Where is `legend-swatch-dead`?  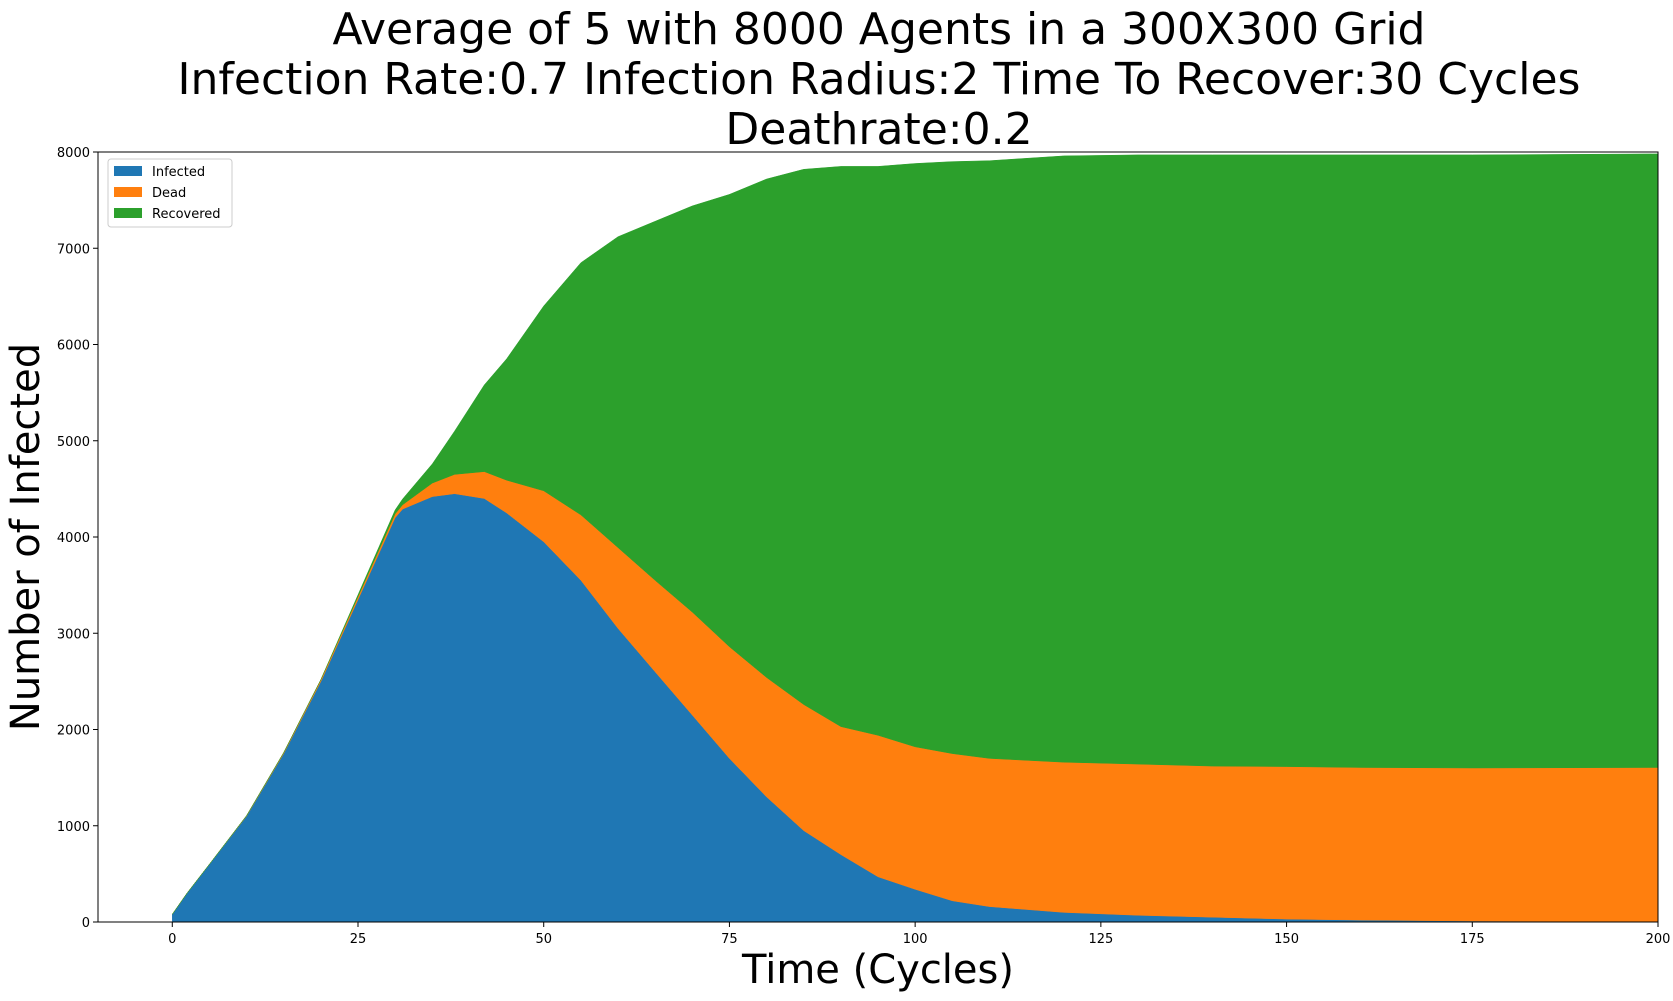 legend-swatch-dead is located at coordinates (128, 192).